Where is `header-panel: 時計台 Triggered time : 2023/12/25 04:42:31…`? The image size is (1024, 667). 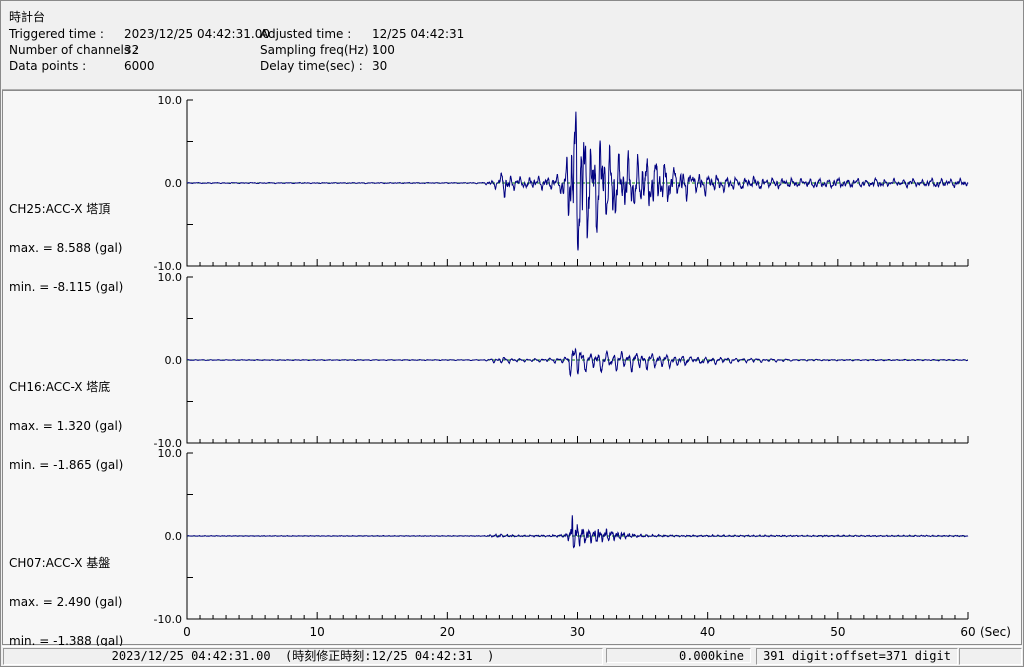 header-panel: 時計台 Triggered time : 2023/12/25 04:42:31… is located at coordinates (512, 45).